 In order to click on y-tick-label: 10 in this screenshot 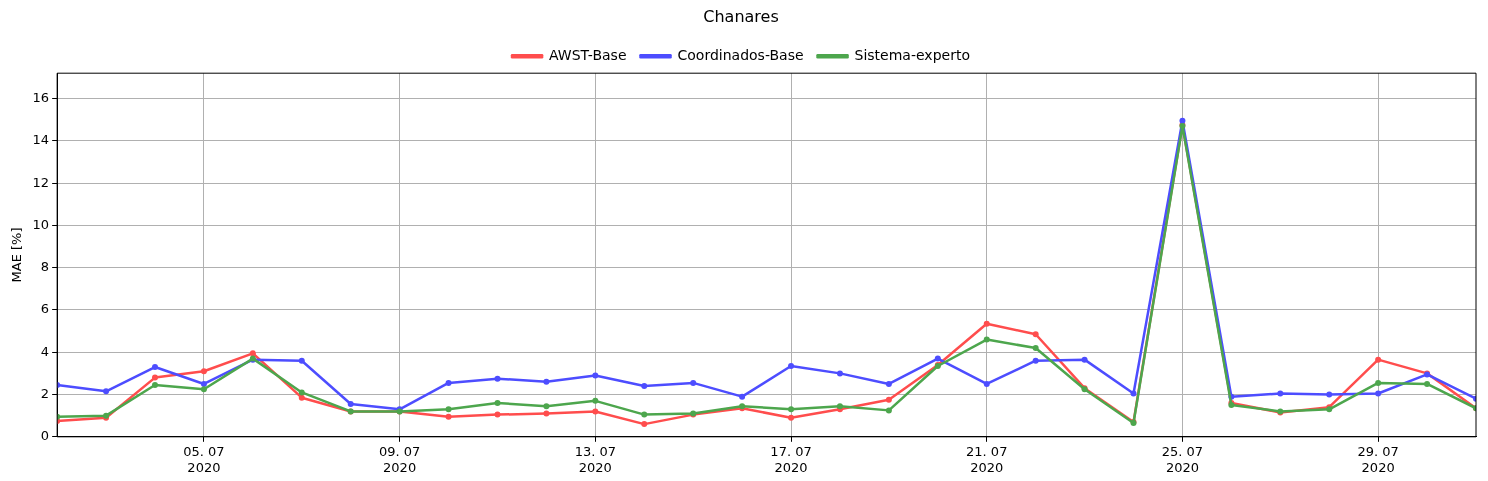, I will do `click(41, 224)`.